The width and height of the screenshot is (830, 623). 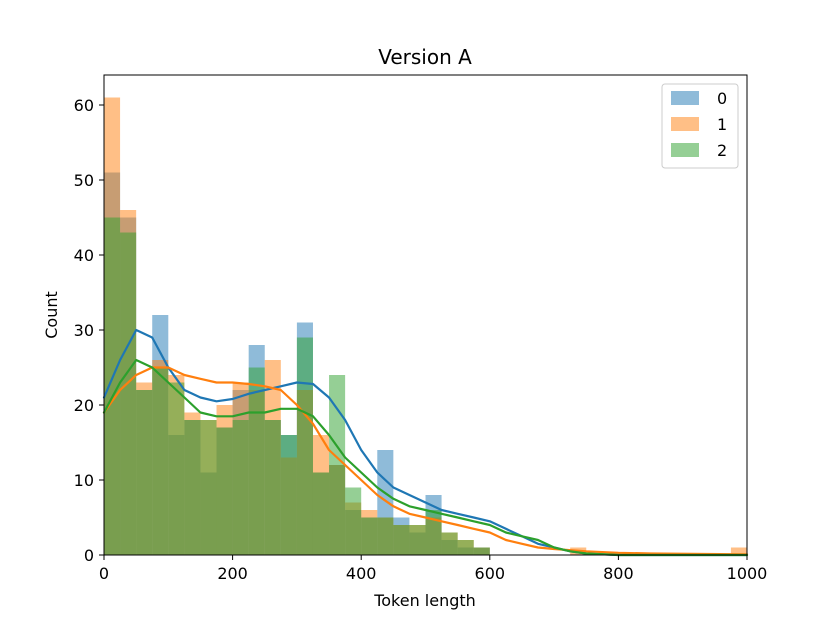 What do you see at coordinates (747, 573) in the screenshot?
I see `x-tick-label-1000: 1000` at bounding box center [747, 573].